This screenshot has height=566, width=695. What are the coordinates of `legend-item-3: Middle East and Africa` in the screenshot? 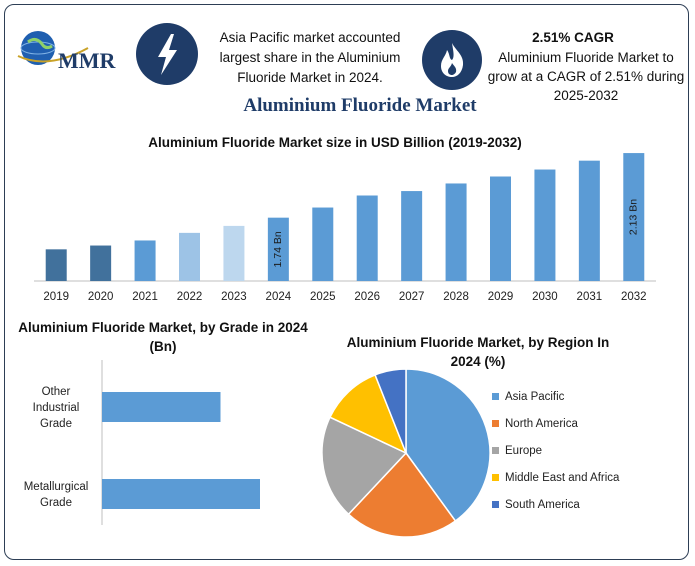 It's located at (555, 478).